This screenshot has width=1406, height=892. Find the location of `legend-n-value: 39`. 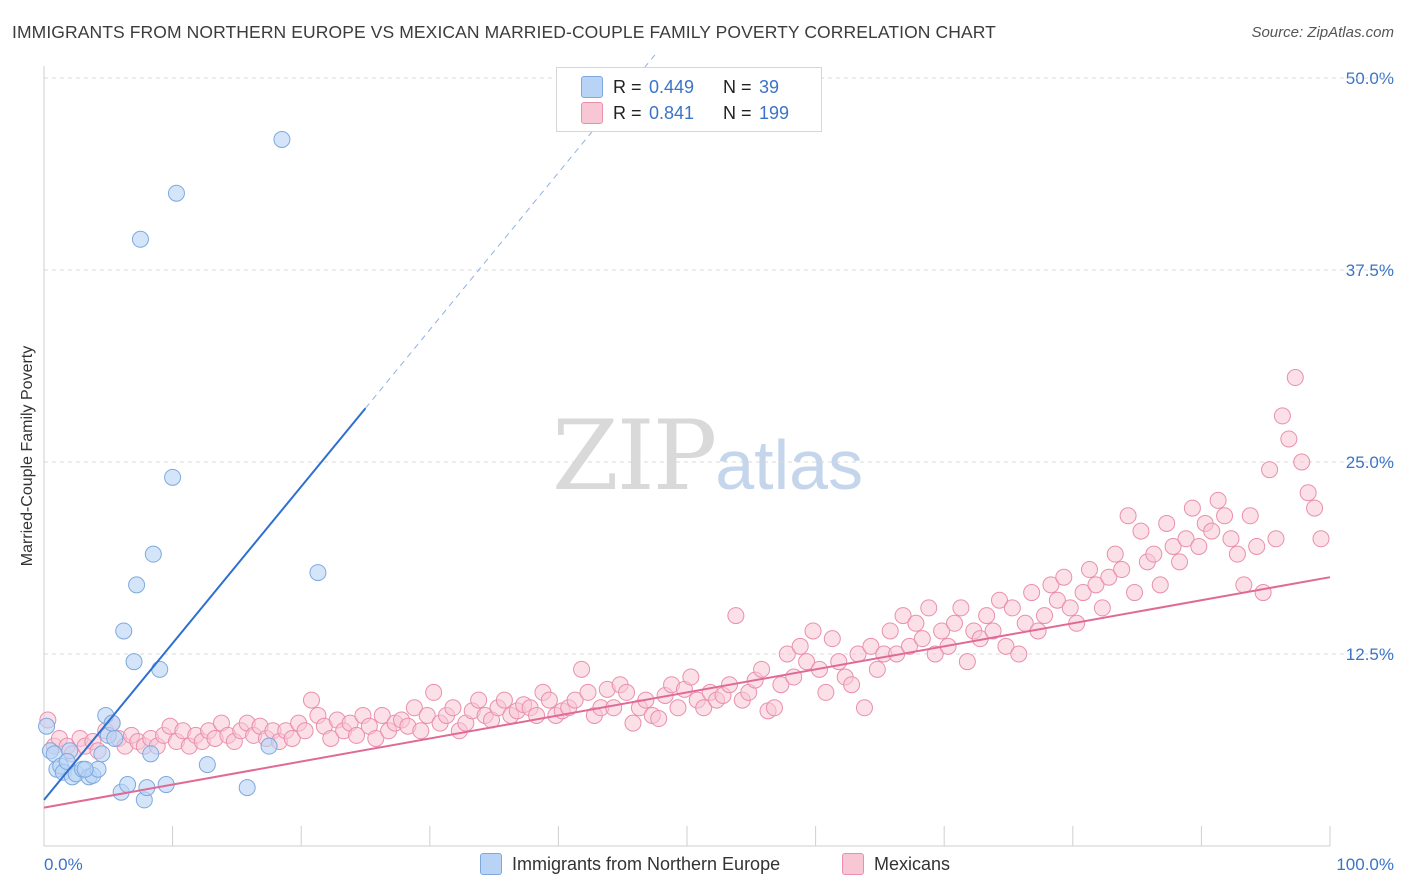

legend-n-value: 39 is located at coordinates (769, 86).